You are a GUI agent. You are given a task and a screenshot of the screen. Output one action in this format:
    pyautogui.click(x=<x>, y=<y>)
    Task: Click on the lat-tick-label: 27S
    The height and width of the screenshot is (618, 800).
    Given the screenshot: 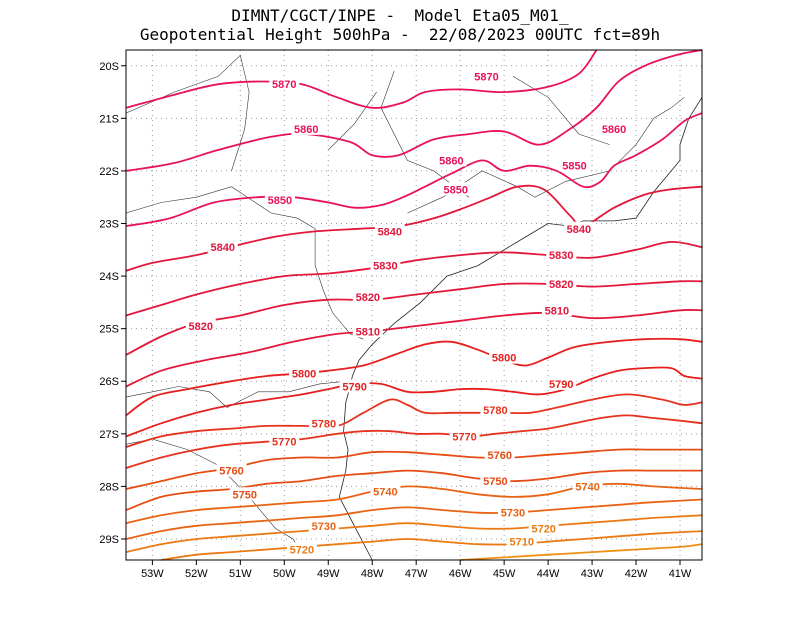 What is the action you would take?
    pyautogui.click(x=109, y=435)
    